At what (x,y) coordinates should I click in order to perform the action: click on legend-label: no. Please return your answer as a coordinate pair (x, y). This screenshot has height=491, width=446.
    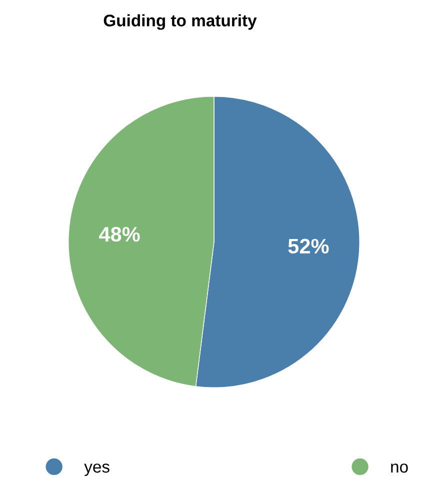
    Looking at the image, I should click on (399, 468).